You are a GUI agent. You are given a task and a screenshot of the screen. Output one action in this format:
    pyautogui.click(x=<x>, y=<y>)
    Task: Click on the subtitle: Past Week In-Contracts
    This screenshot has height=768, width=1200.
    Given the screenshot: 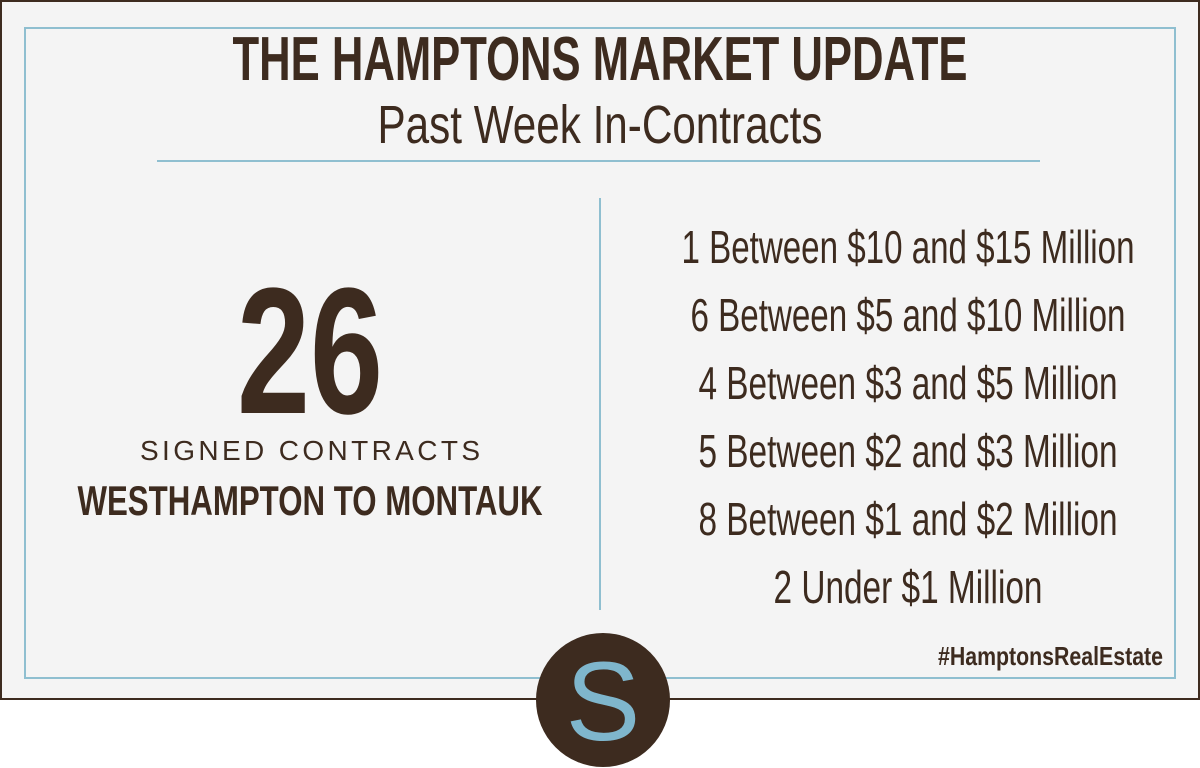 What is the action you would take?
    pyautogui.click(x=600, y=125)
    